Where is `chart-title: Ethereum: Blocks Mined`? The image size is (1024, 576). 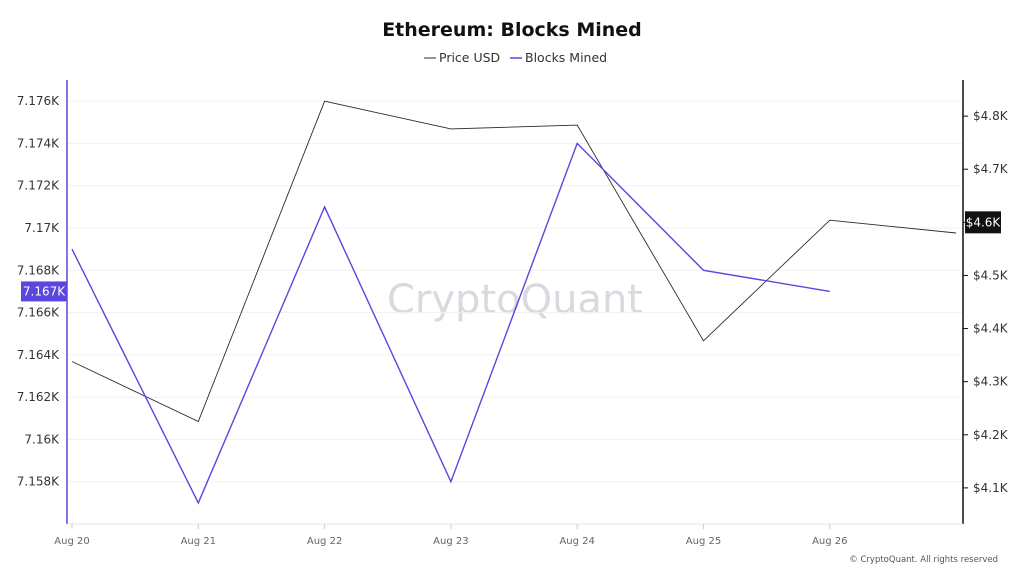 chart-title: Ethereum: Blocks Mined is located at coordinates (512, 30).